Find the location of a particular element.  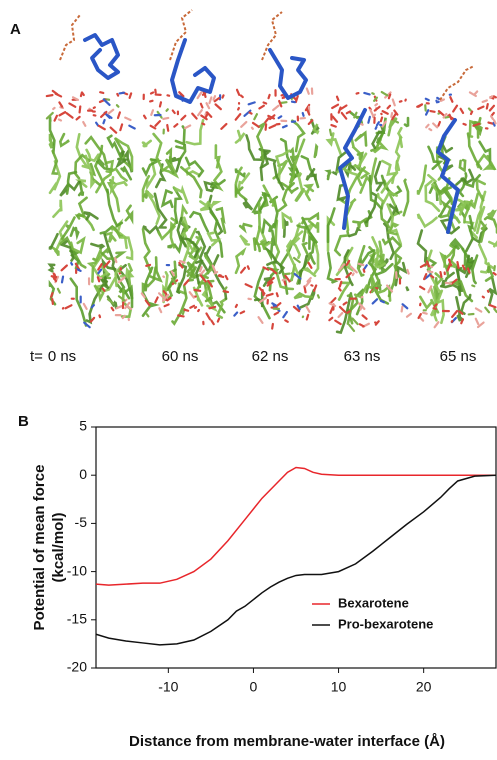

drug-molecule is located at coordinates (101, 56).